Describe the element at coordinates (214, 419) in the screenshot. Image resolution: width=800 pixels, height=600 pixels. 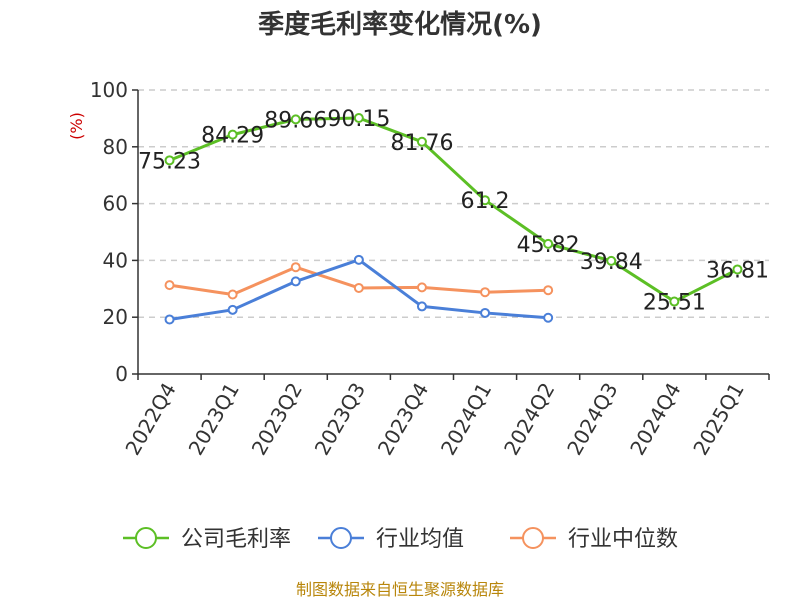
I see `x-tick-label: 2023Q1` at that location.